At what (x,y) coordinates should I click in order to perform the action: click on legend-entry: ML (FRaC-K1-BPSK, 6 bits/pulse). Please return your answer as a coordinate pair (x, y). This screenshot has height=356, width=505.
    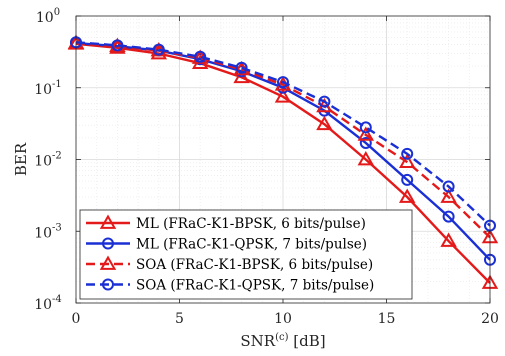
    Looking at the image, I should click on (226, 223).